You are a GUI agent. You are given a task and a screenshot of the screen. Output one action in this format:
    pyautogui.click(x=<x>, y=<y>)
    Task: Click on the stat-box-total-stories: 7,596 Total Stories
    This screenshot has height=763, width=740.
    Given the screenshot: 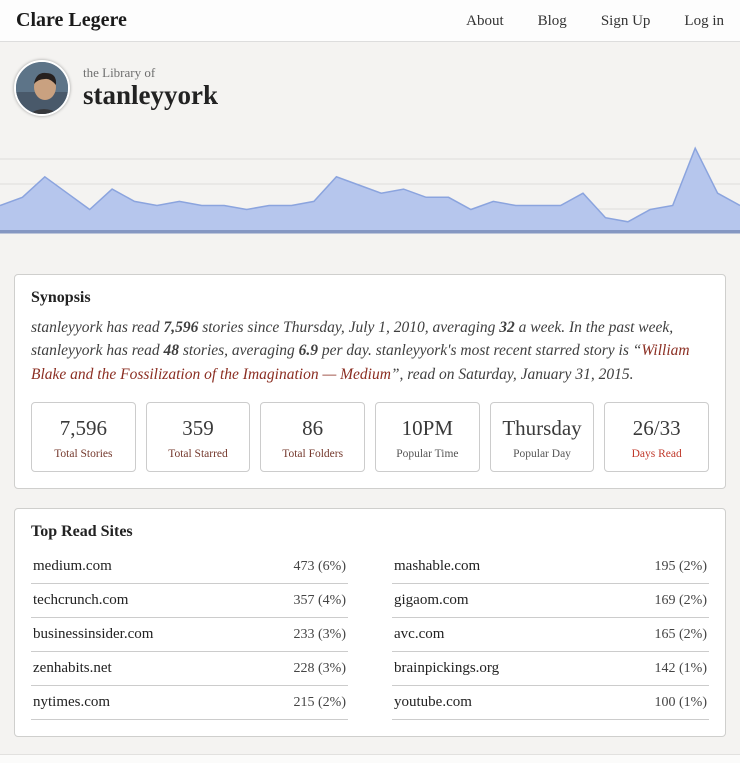 What is the action you would take?
    pyautogui.click(x=83, y=436)
    